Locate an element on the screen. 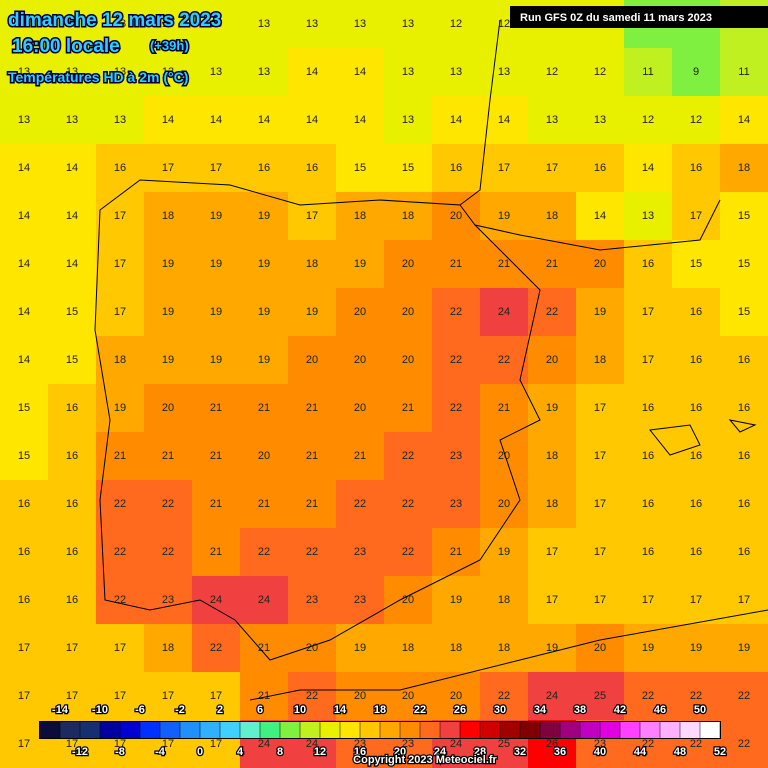 The height and width of the screenshot is (768, 768). colorbar-label: 10 is located at coordinates (300, 710).